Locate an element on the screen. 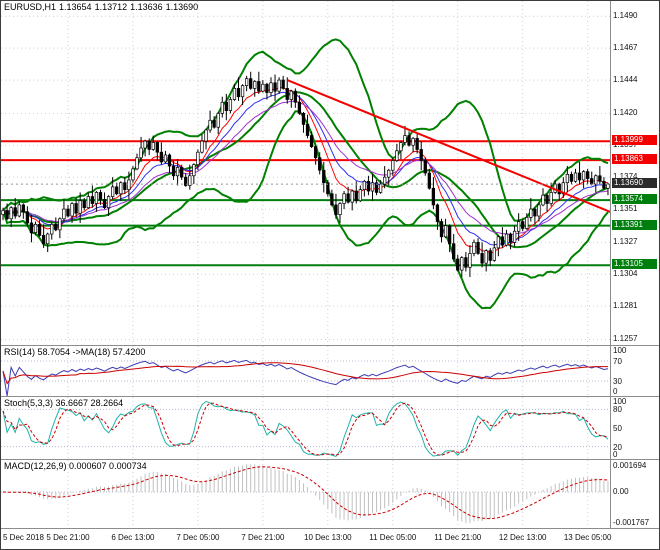  stochastic-tick-label: 100 is located at coordinates (620, 401).